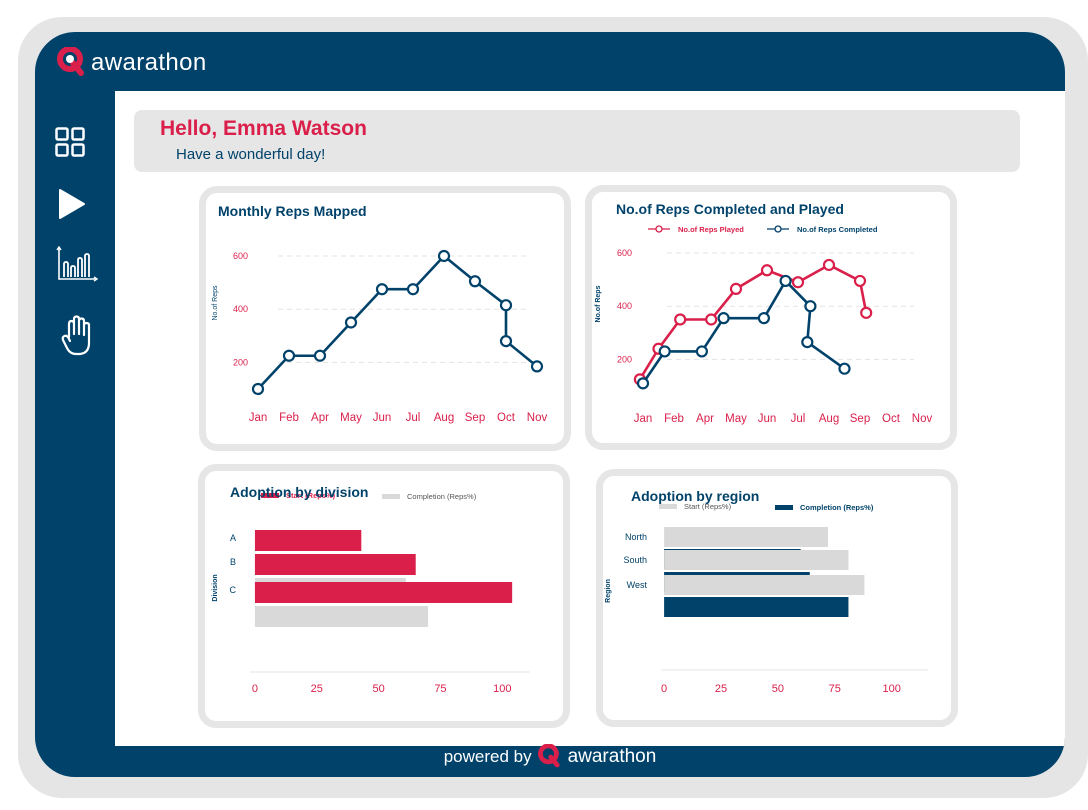 Image resolution: width=1088 pixels, height=810 pixels. I want to click on category-label: West, so click(637, 585).